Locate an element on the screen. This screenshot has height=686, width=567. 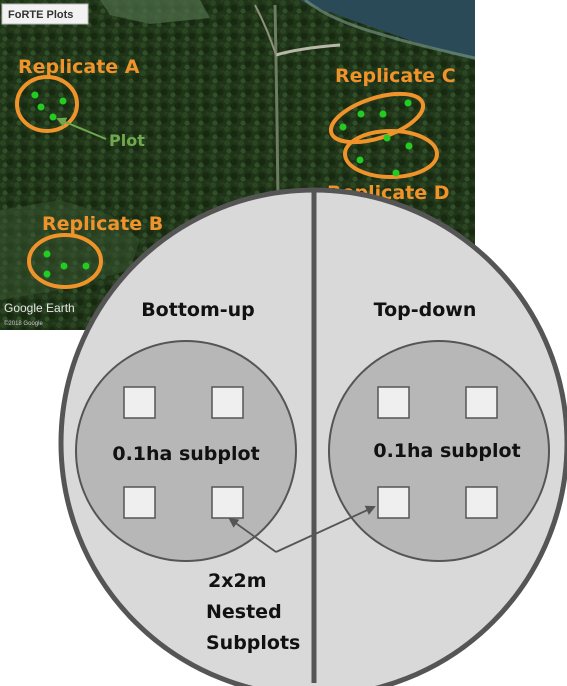
replicate-c-label: Replicate C is located at coordinates (395, 76).